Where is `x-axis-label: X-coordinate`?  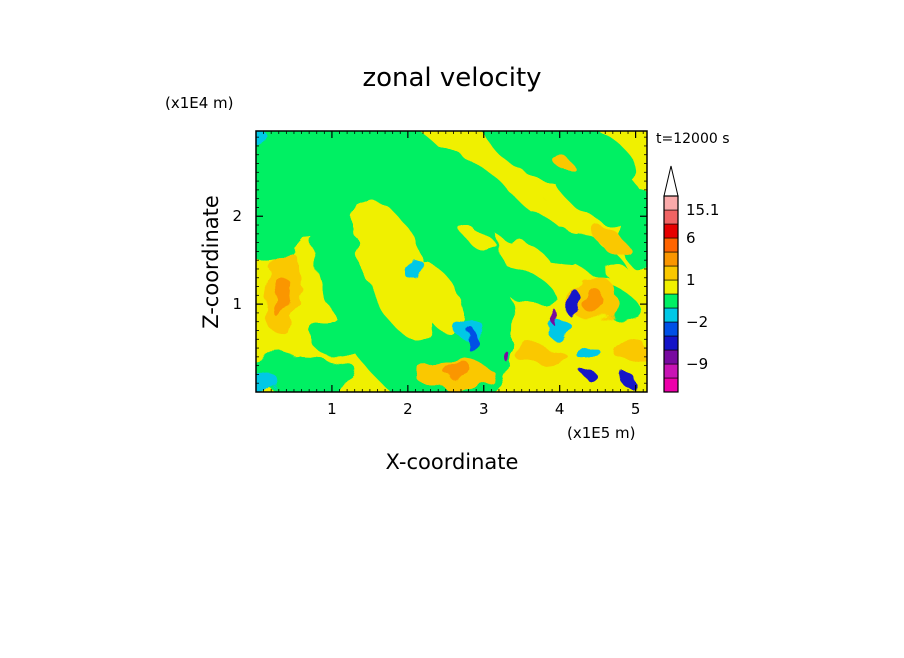
x-axis-label: X-coordinate is located at coordinates (452, 462).